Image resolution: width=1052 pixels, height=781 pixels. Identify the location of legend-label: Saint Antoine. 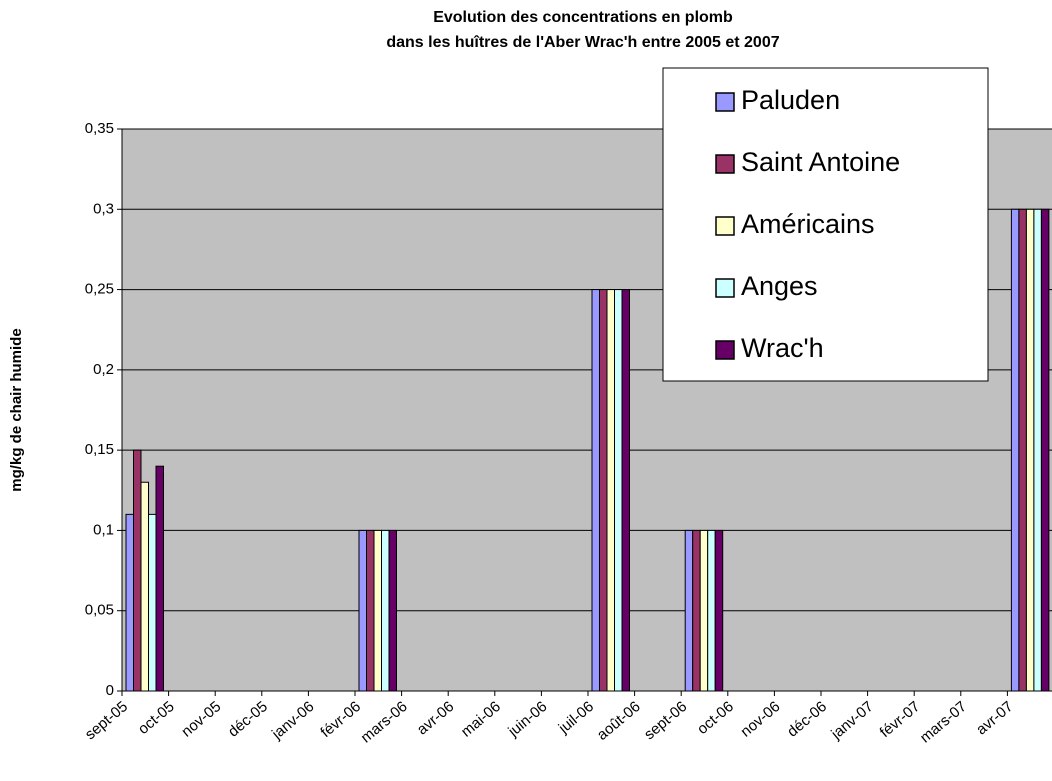
(820, 162).